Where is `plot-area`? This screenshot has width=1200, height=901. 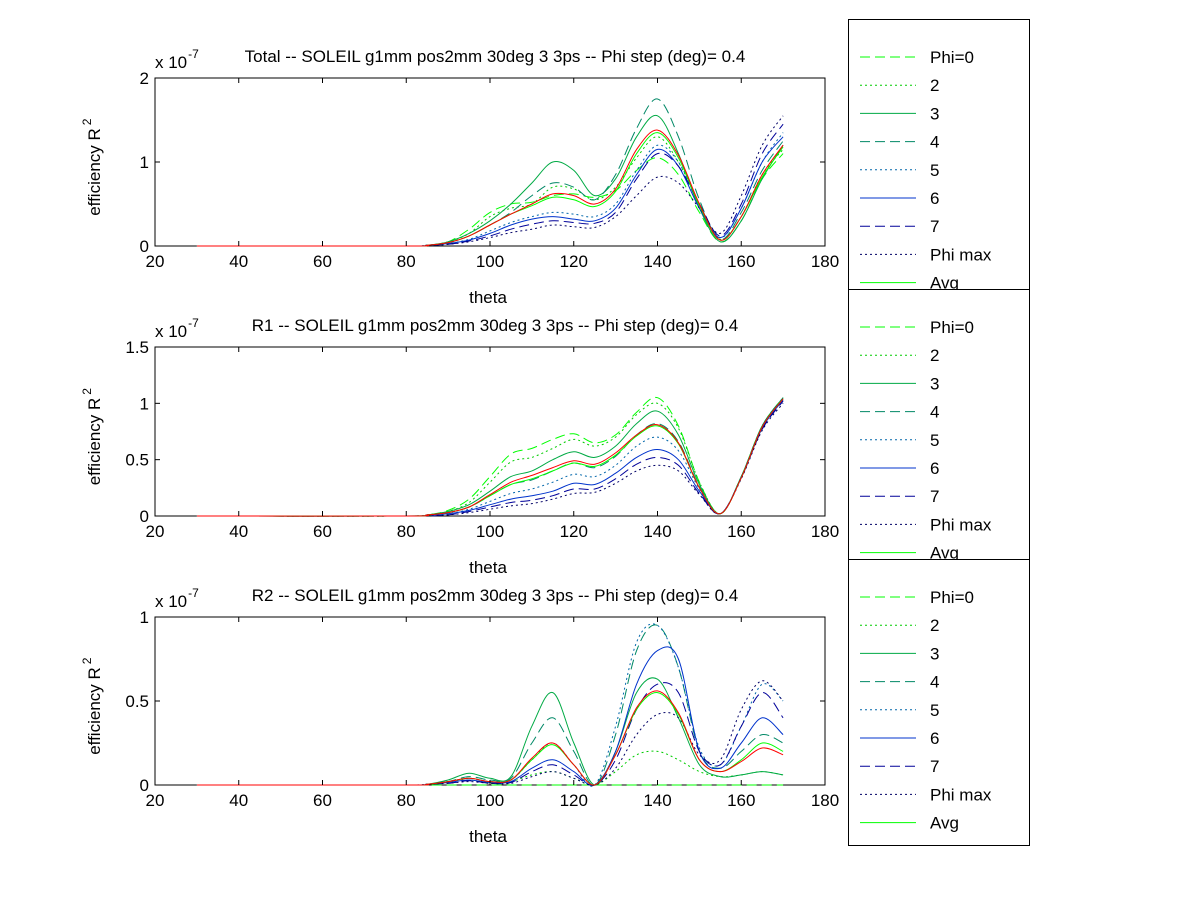 plot-area is located at coordinates (490, 701).